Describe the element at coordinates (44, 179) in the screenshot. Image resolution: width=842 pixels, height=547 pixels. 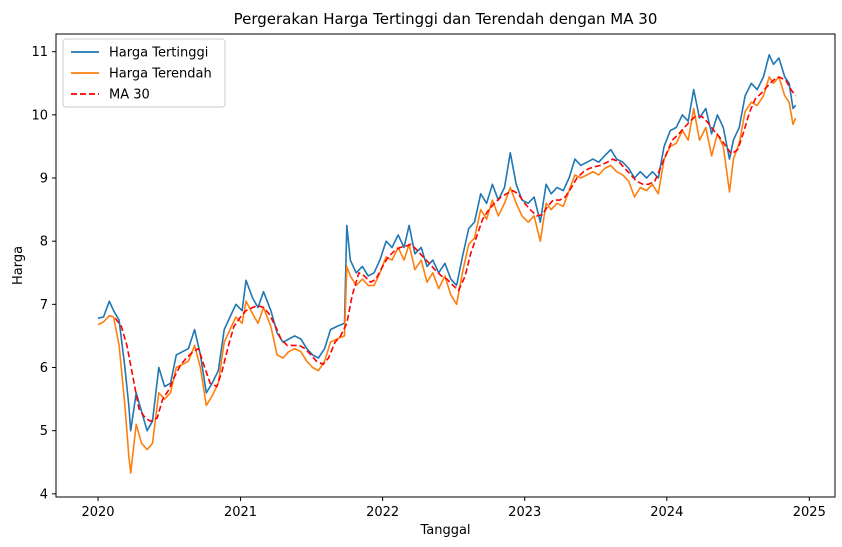
I see `y-tick-label: 9` at that location.